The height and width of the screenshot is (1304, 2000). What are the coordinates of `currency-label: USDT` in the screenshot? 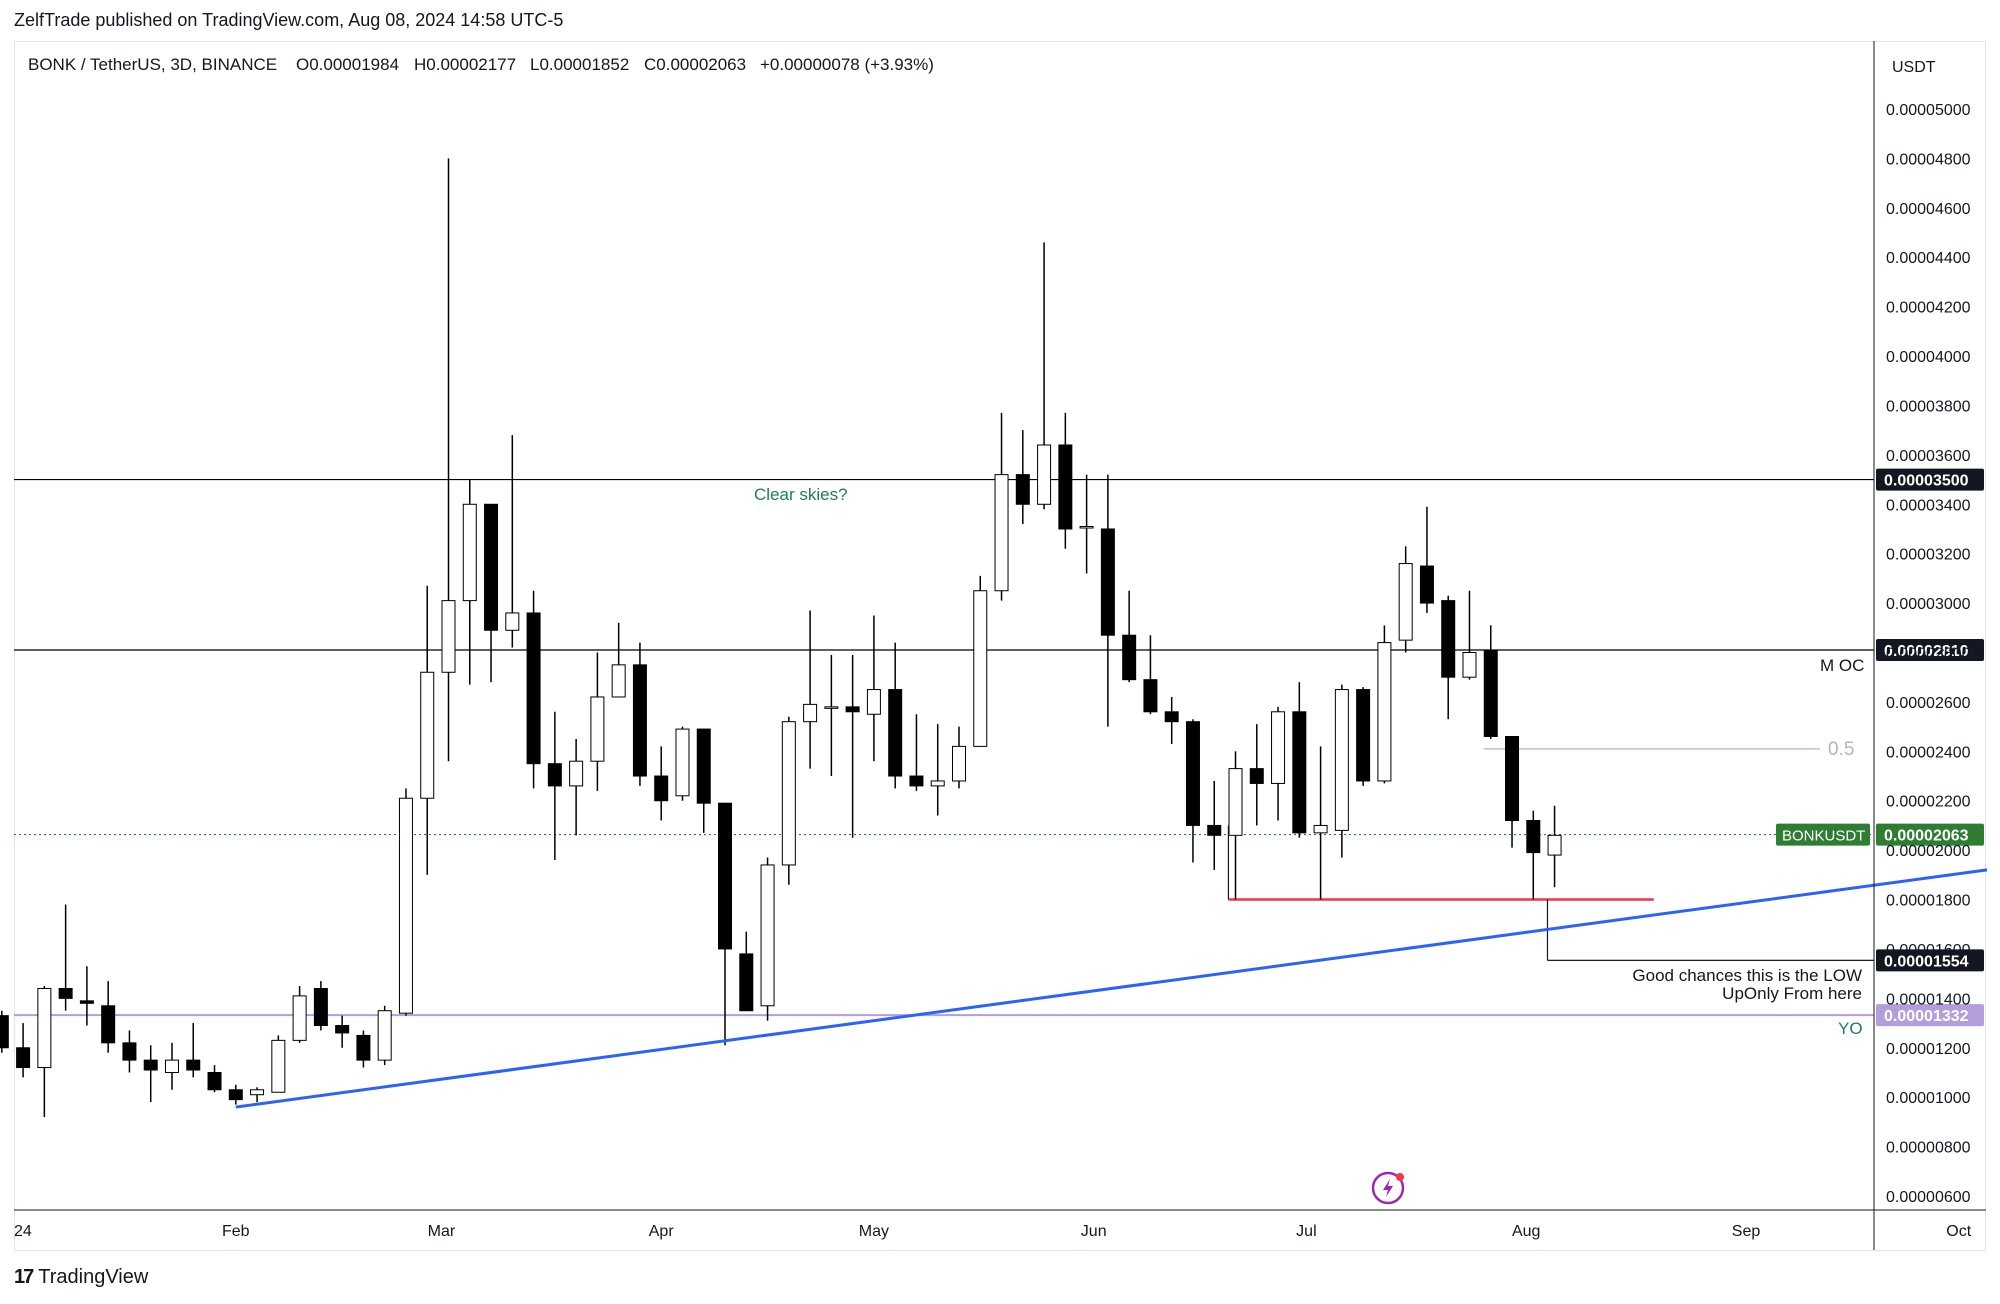 It's located at (1914, 67).